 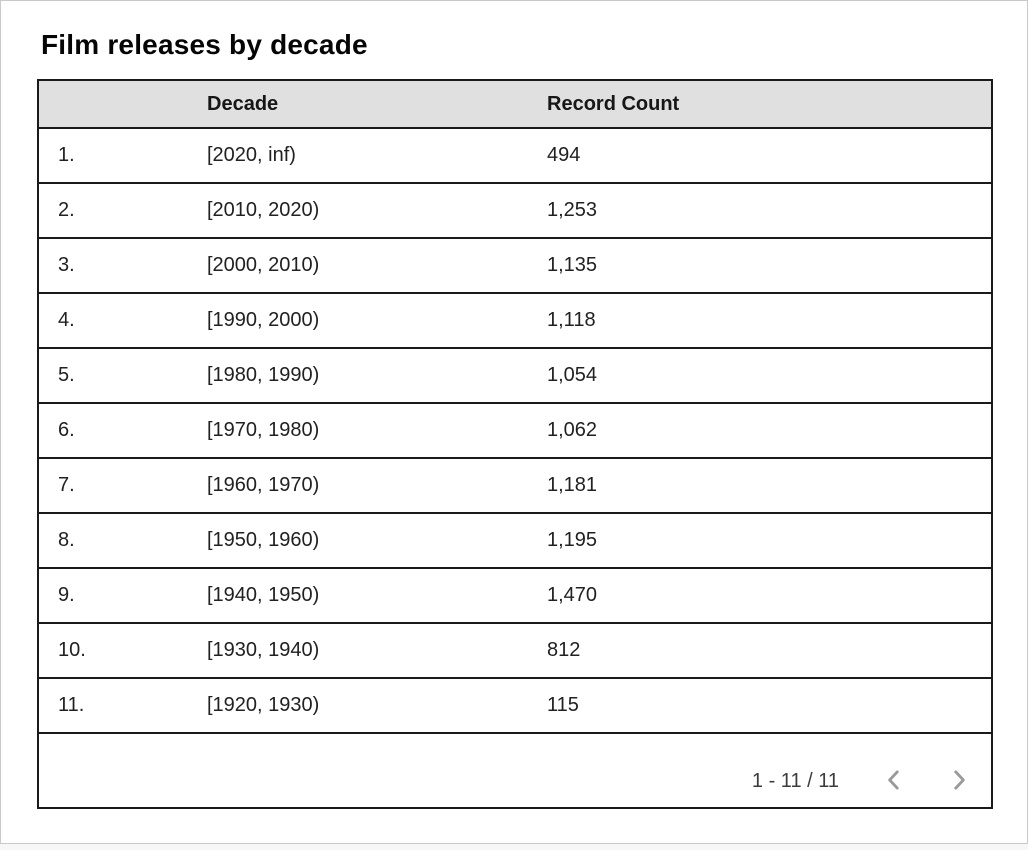 I want to click on decade-cell: [1990, 2000), so click(x=263, y=320).